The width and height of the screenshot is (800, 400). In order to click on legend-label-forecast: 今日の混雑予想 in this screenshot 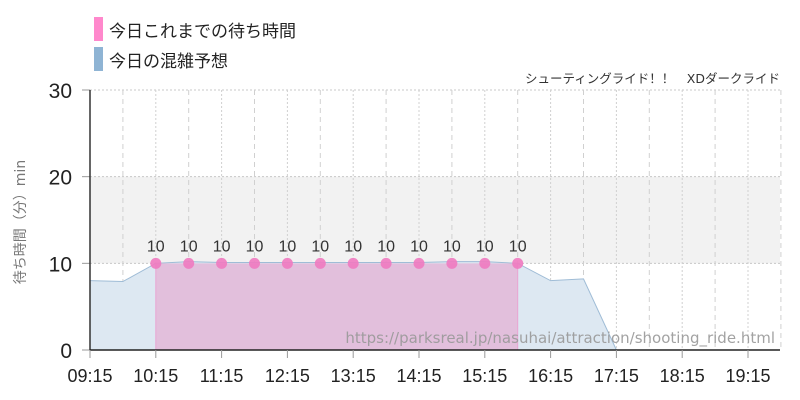, I will do `click(168, 61)`.